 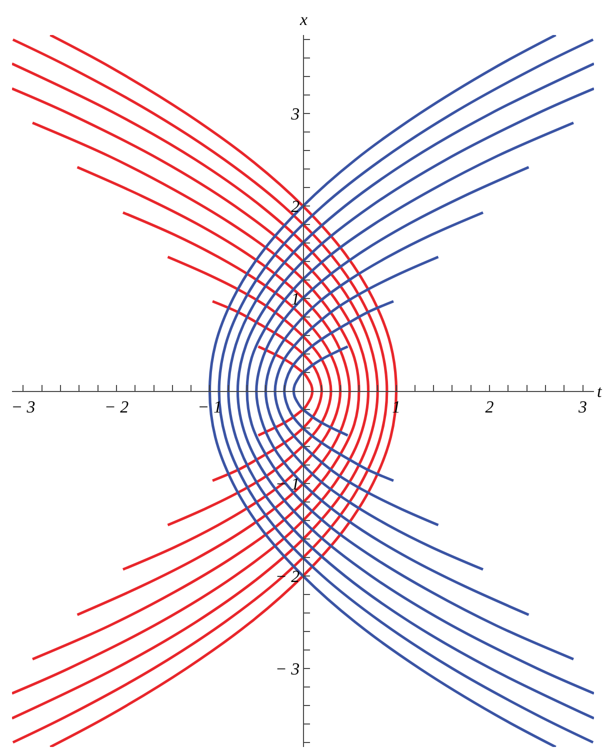 What do you see at coordinates (287, 576) in the screenshot?
I see `y-tick-label: − 2` at bounding box center [287, 576].